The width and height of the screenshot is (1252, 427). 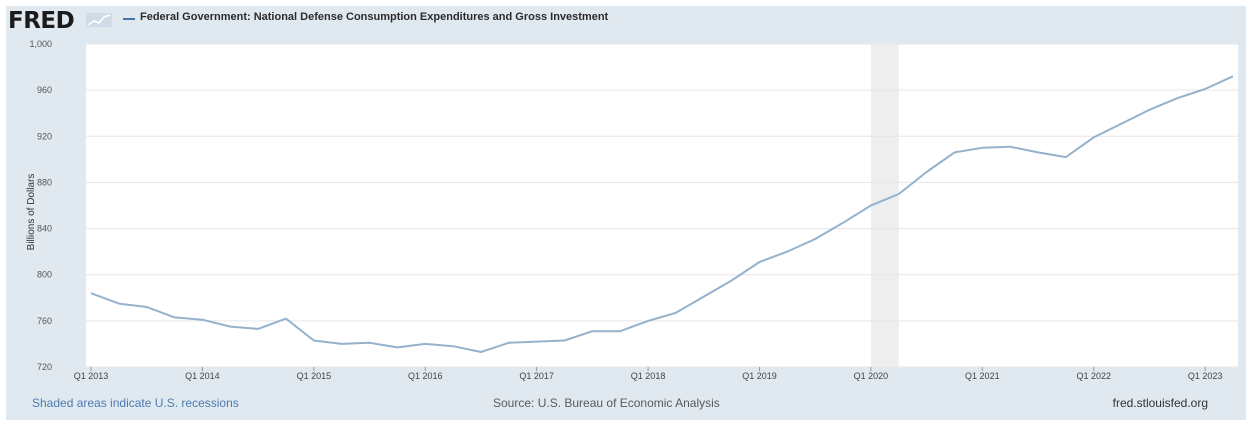 I want to click on x-tick-label: Q1 2017, so click(x=536, y=376).